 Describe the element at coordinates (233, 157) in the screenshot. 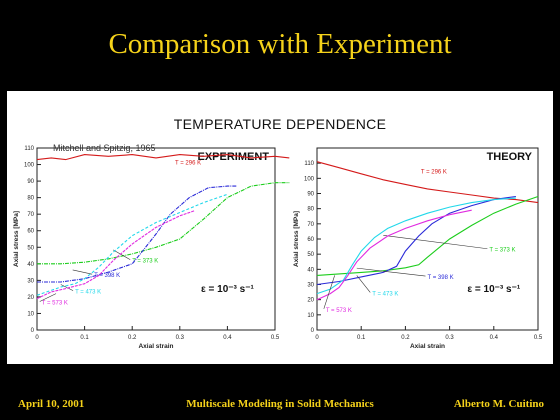

I see `chart-title: EXPERIMENT` at that location.